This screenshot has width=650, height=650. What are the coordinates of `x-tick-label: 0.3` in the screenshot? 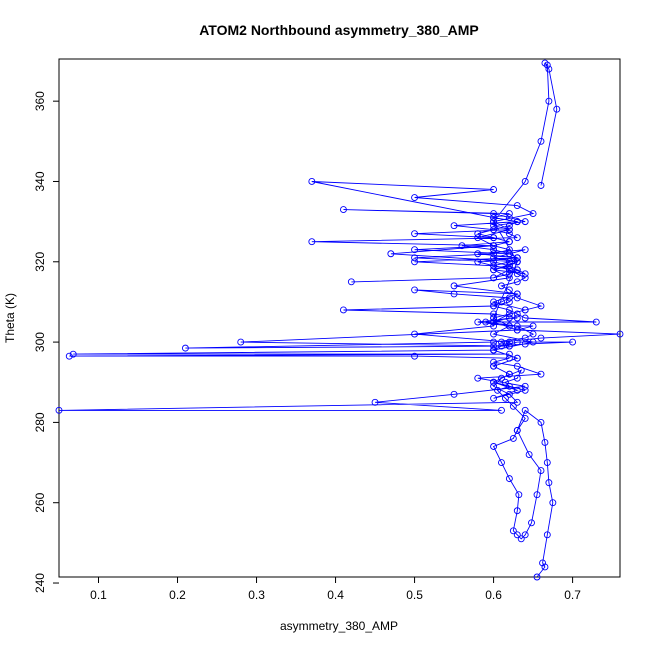 It's located at (256, 595).